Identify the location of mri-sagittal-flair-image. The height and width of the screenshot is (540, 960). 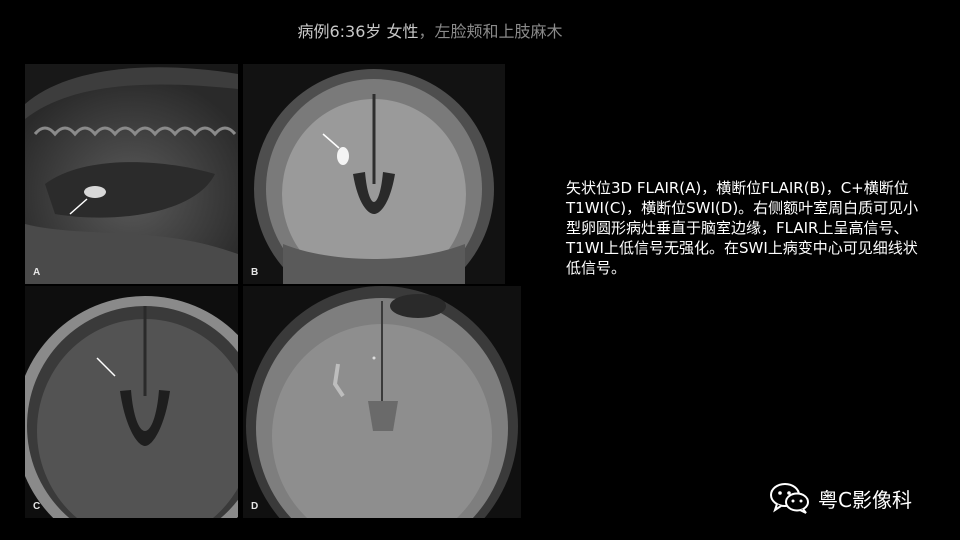
(131, 174).